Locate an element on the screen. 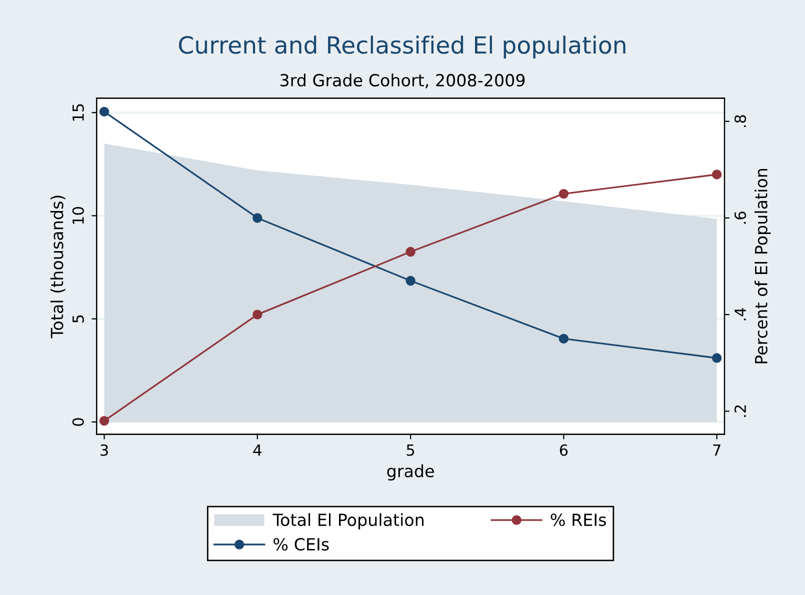 This screenshot has width=805, height=595. y-tick-label: 10 is located at coordinates (78, 215).